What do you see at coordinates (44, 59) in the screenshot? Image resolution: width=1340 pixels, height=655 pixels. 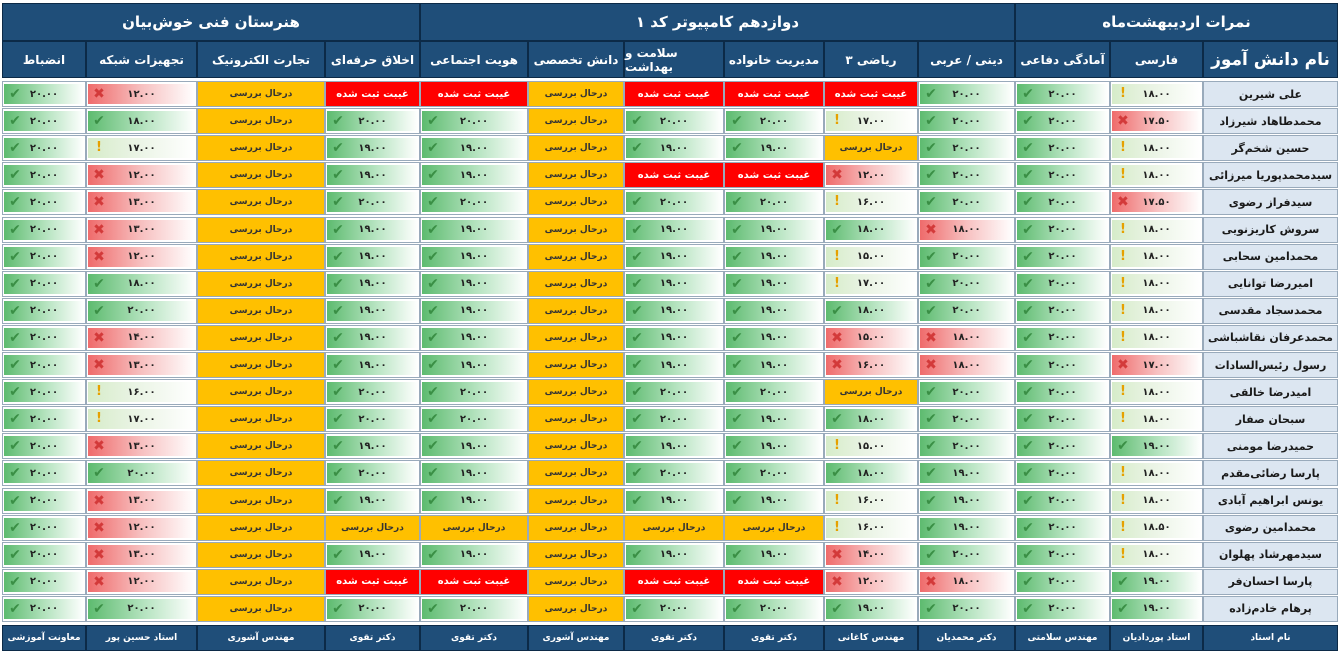 I see `column-header: انضباط` at bounding box center [44, 59].